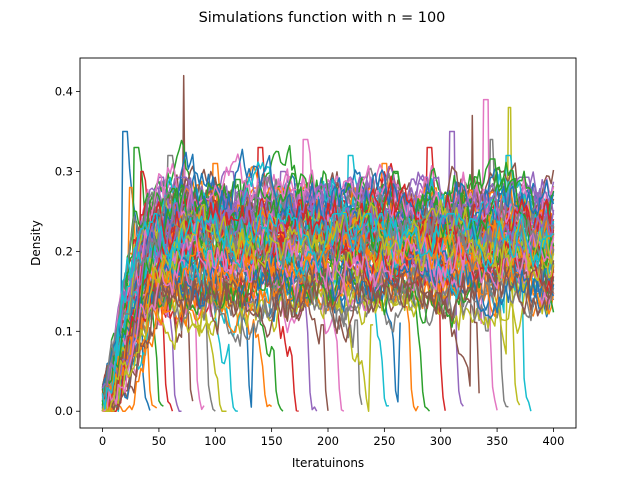 The height and width of the screenshot is (480, 640). What do you see at coordinates (64, 251) in the screenshot?
I see `y-tick-label: 0.2` at bounding box center [64, 251].